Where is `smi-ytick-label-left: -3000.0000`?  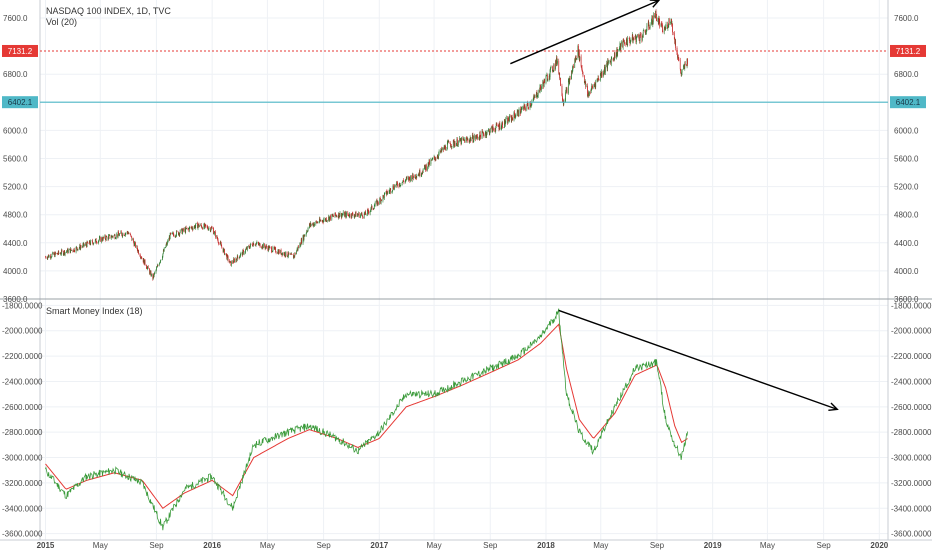 smi-ytick-label-left: -3000.0000 is located at coordinates (22, 458).